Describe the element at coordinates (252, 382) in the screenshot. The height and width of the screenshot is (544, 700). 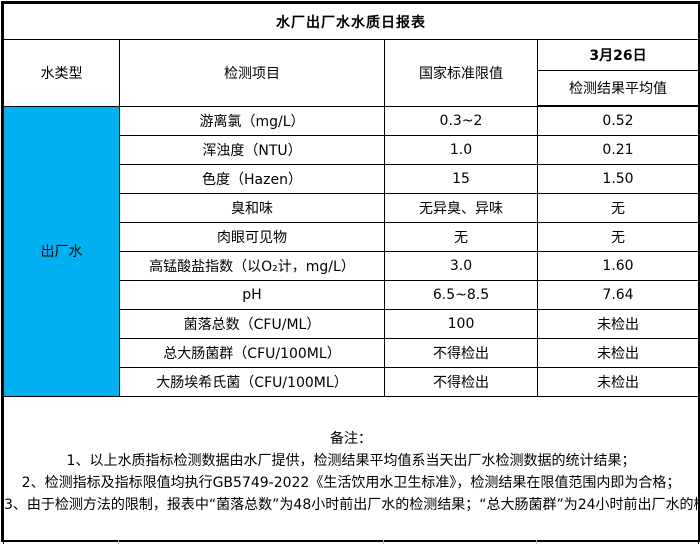
I see `item-cell: 大肠埃希氏菌（CFU/100ML）` at that location.